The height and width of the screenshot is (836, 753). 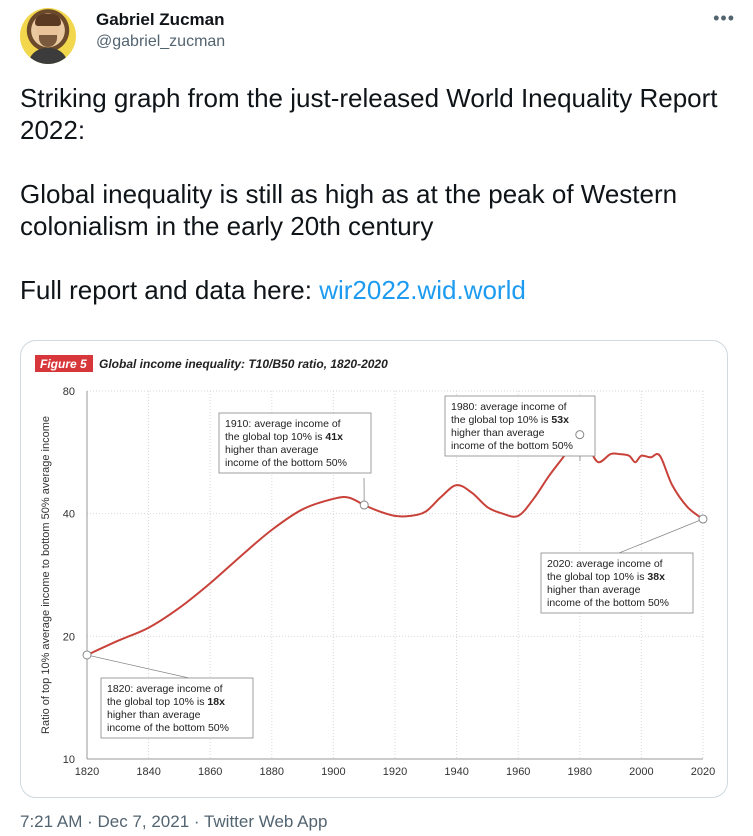 What do you see at coordinates (518, 772) in the screenshot?
I see `x-tick-label: 1960` at bounding box center [518, 772].